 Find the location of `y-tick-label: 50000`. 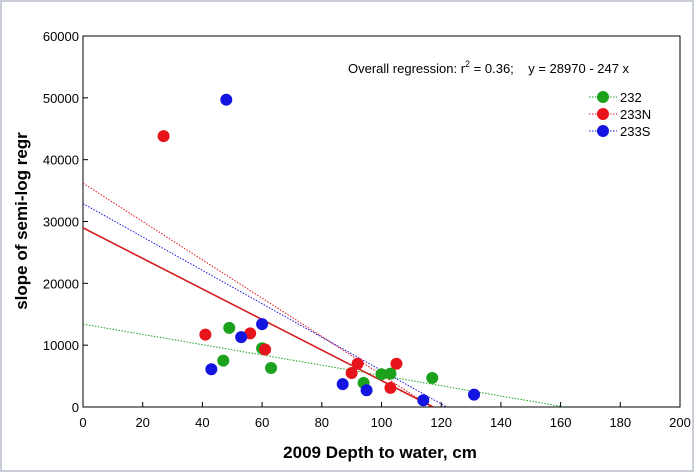

y-tick-label: 50000 is located at coordinates (61, 98).